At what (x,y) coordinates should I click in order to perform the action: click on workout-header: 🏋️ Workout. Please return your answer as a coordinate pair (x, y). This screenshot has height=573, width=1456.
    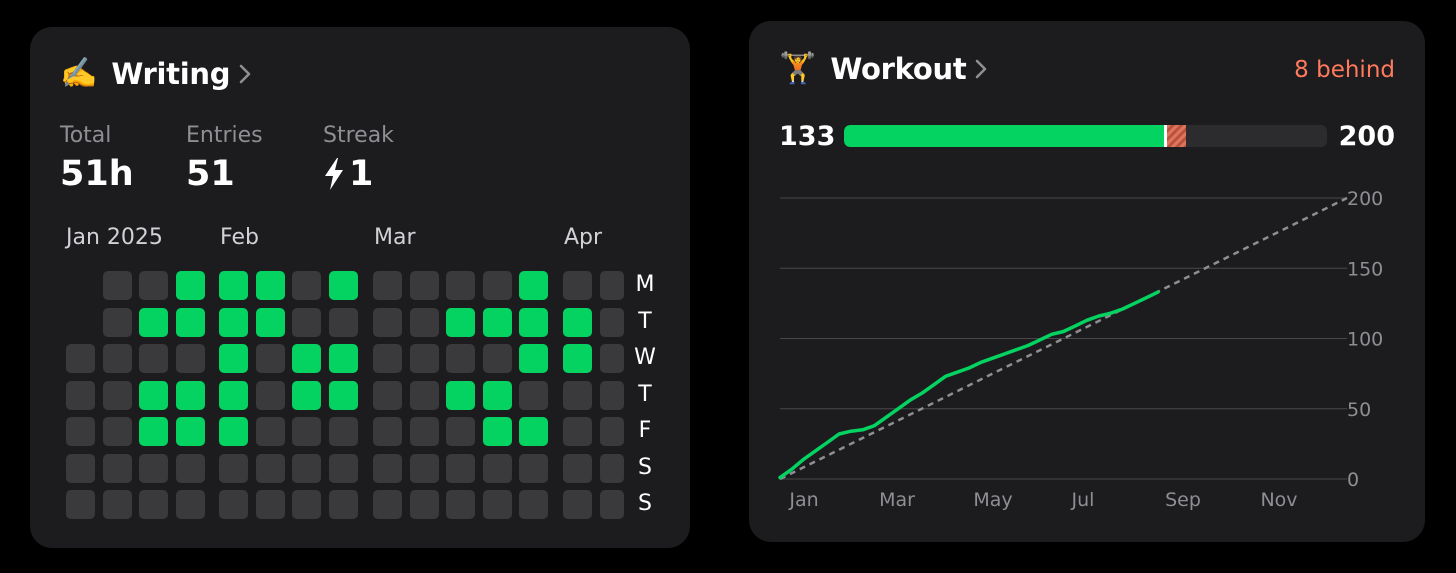
    Looking at the image, I should click on (883, 69).